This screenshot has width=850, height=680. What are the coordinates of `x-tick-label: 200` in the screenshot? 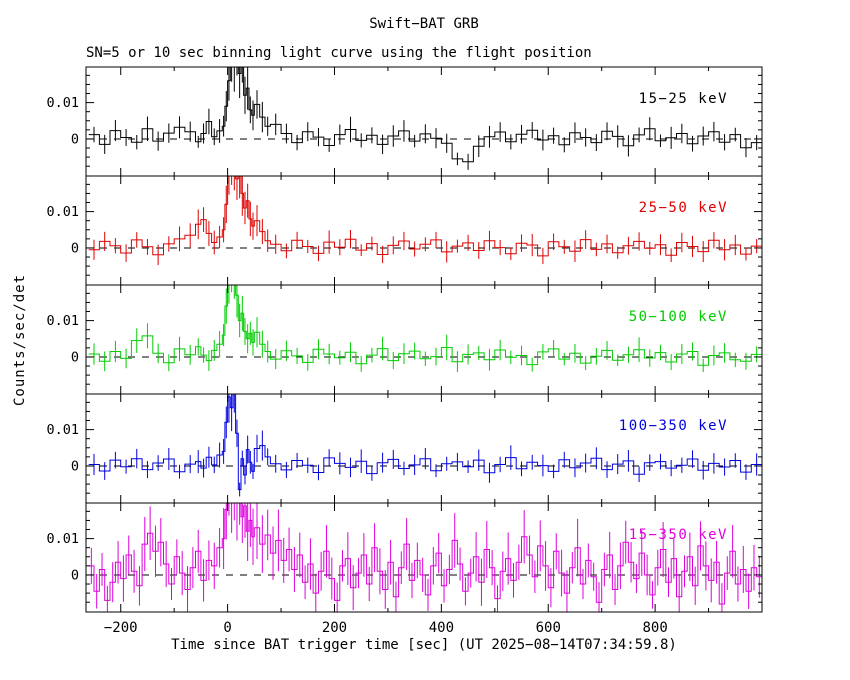 It's located at (334, 628).